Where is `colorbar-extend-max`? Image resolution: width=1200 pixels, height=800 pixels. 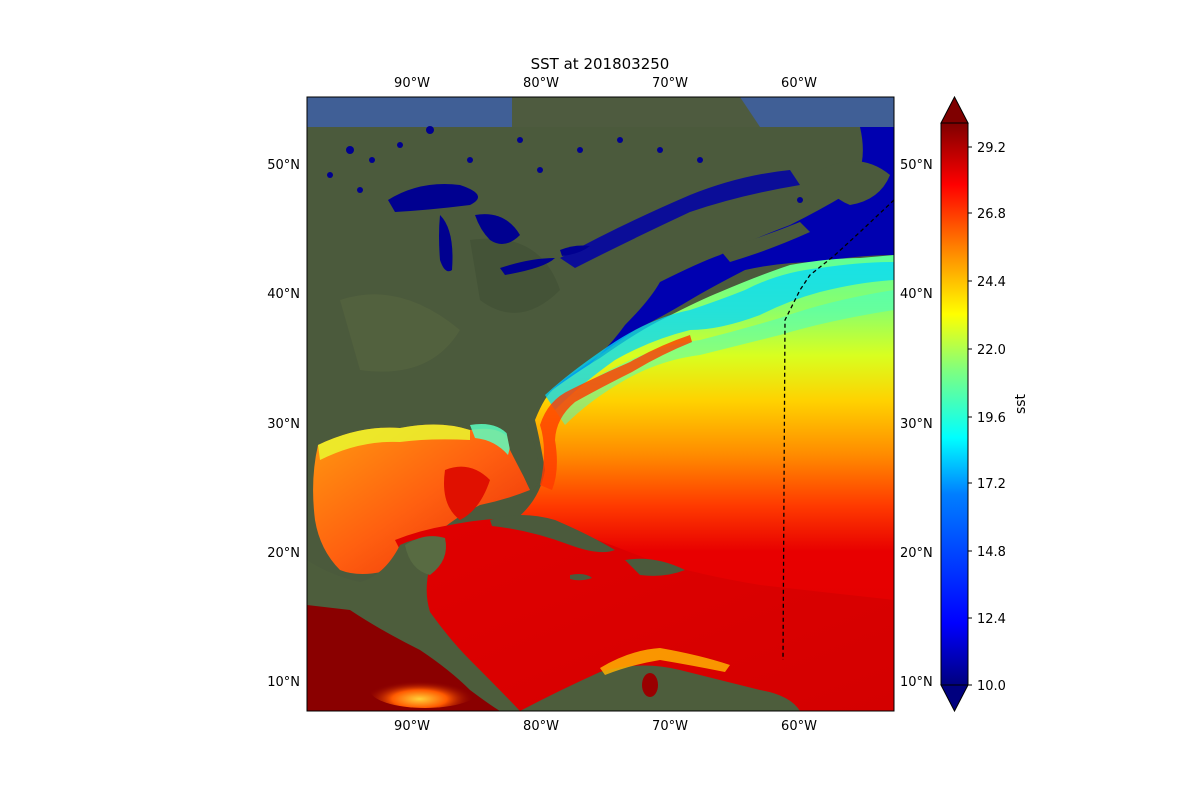 colorbar-extend-max is located at coordinates (954, 109).